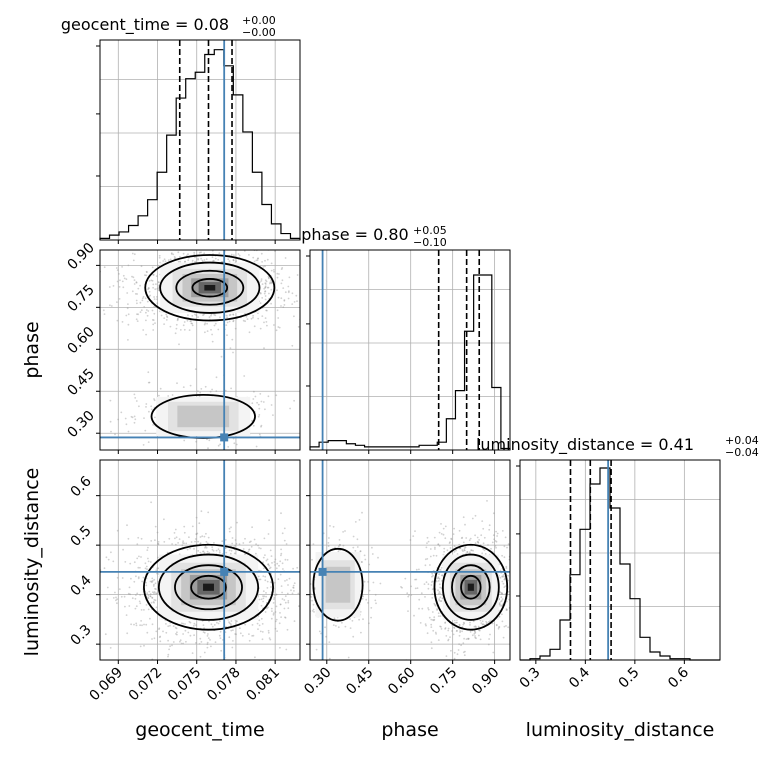 The width and height of the screenshot is (760, 760). Describe the element at coordinates (197, 357) in the screenshot. I see `joint-geocent-time-phase-panel: 0.300.450.600.750.90` at that location.